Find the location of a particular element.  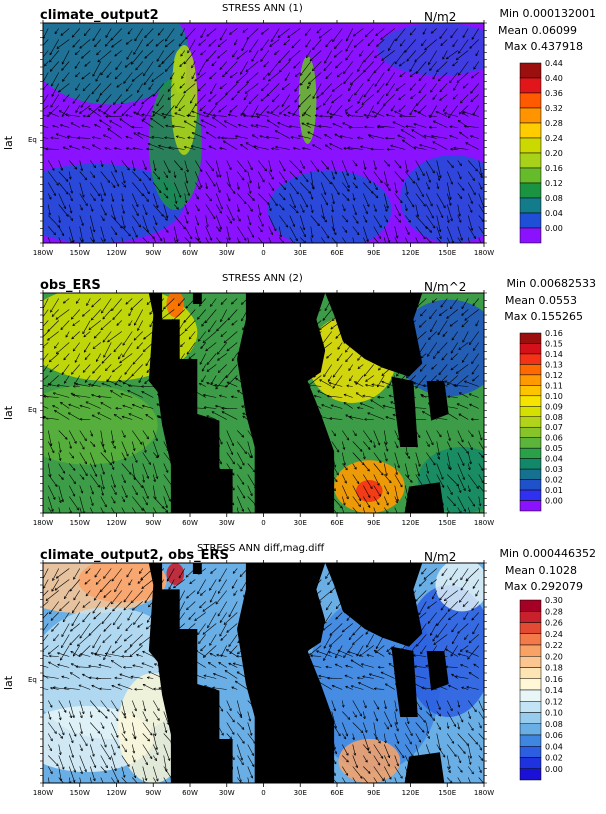

plot-title: STRESS ANN diff,mag.diff is located at coordinates (261, 548).